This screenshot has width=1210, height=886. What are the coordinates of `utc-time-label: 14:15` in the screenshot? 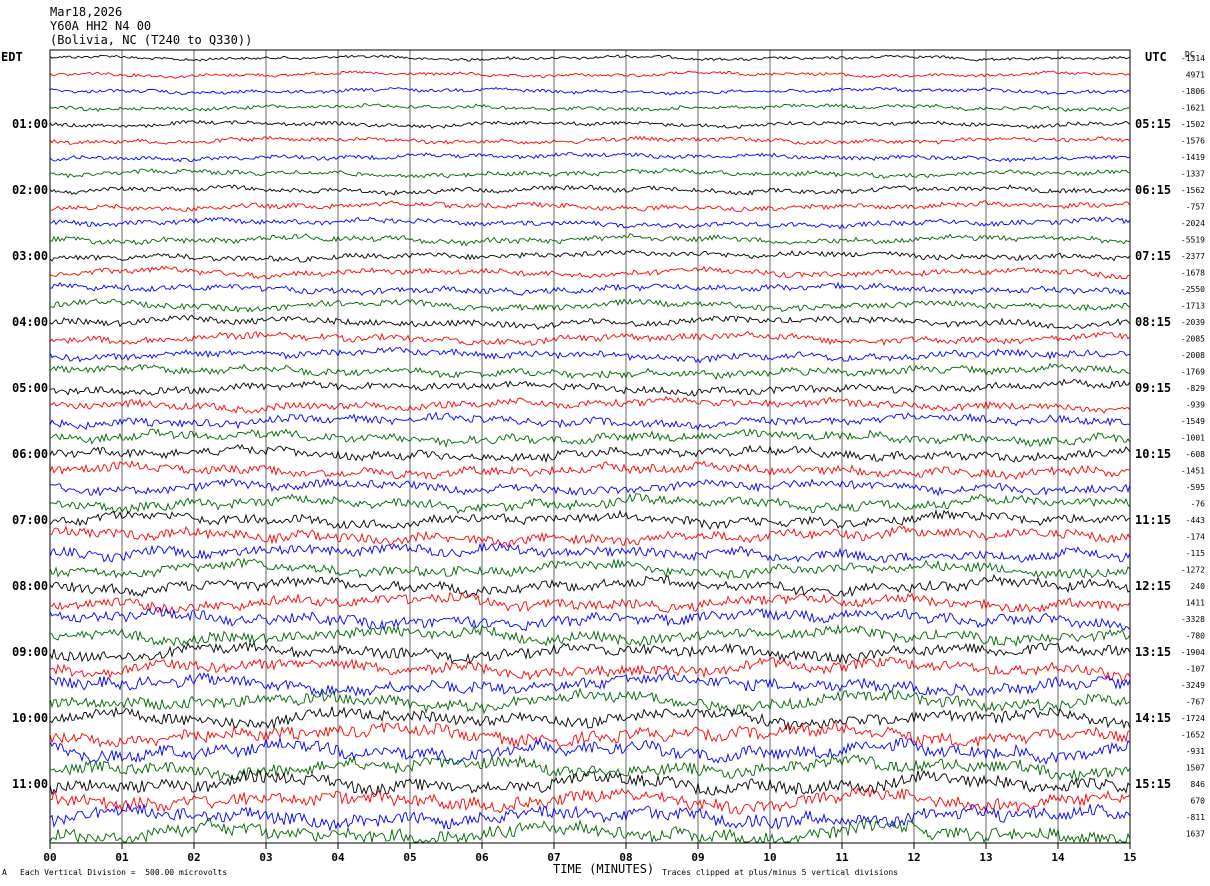 It's located at (1153, 718).